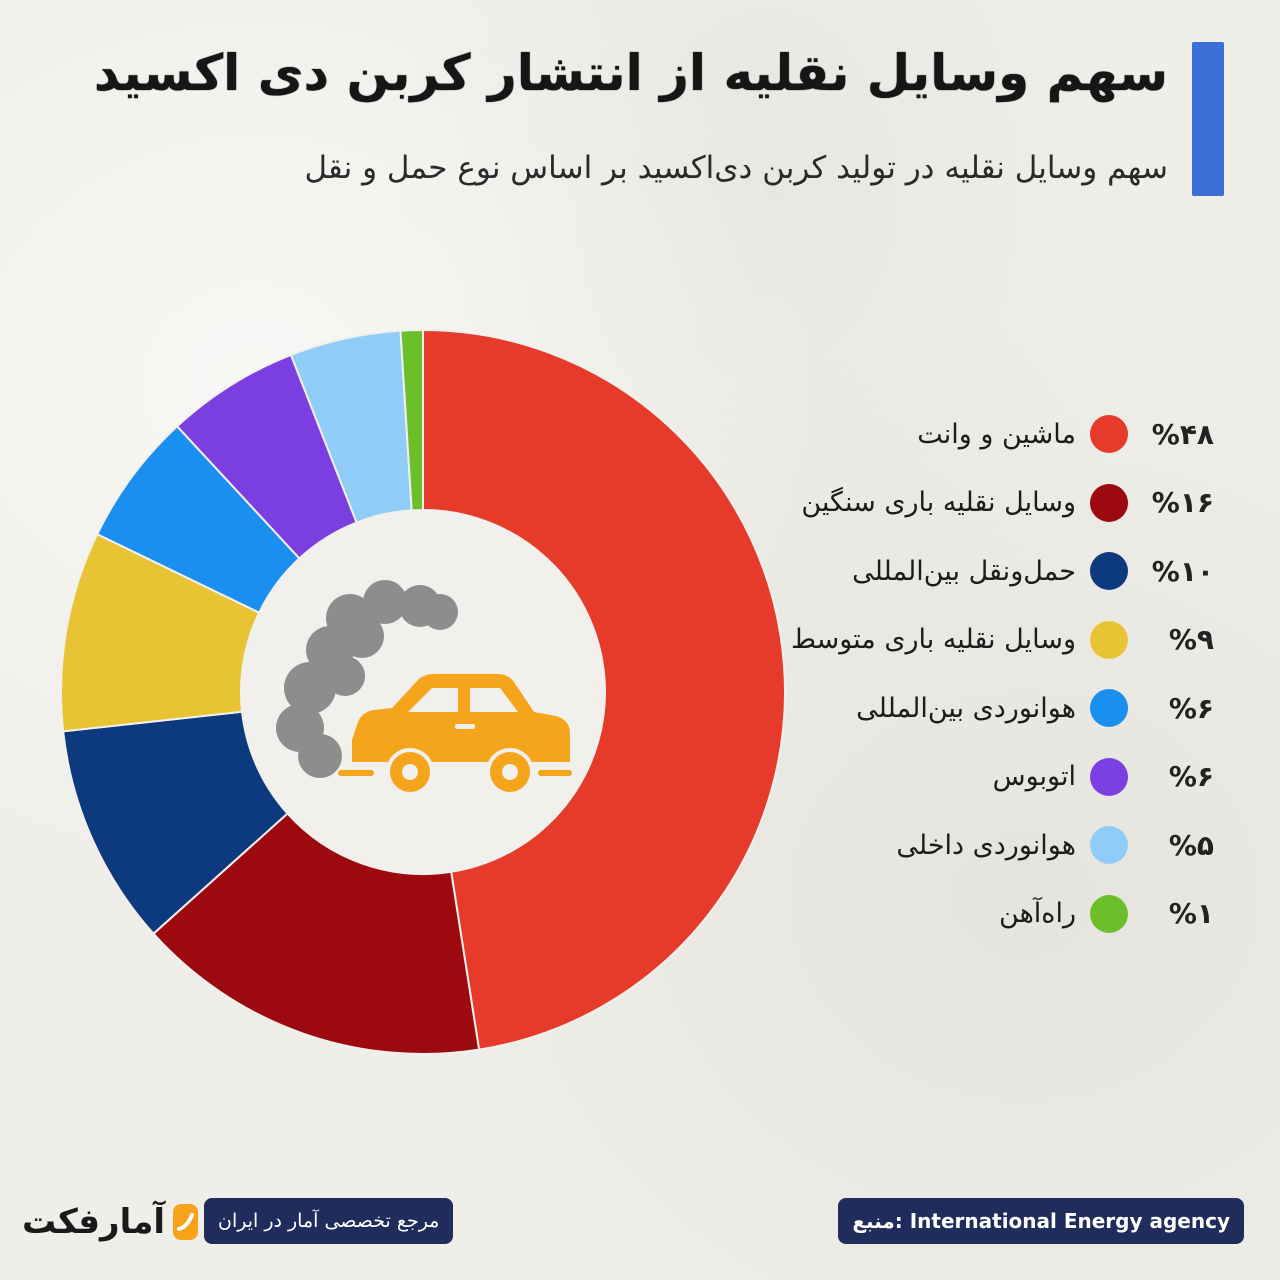  I want to click on legend-label: ماشین و وانت, so click(996, 434).